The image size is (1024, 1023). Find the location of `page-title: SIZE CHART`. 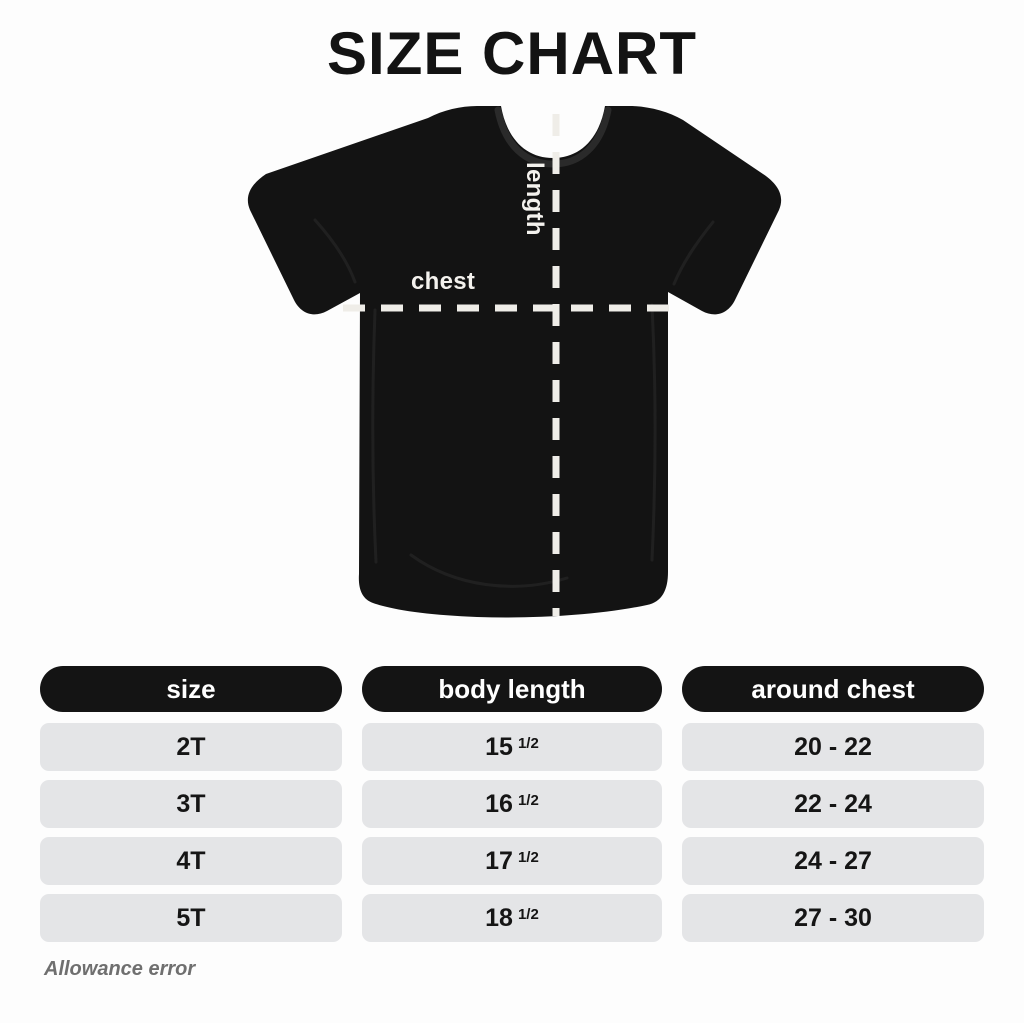

page-title: SIZE CHART is located at coordinates (512, 53).